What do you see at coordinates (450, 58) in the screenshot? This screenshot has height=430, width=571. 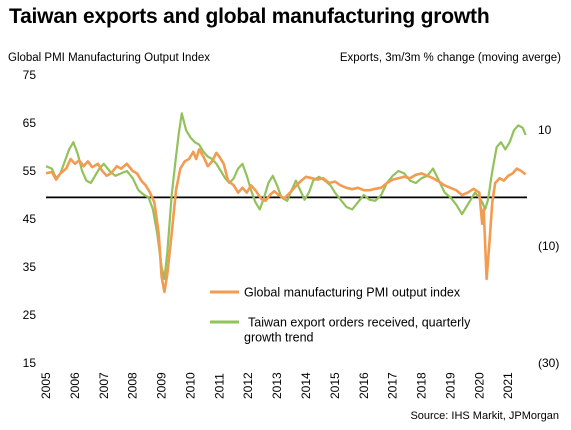 I see `right-axis-title: Exports, 3m/3m % change (moving averge)` at bounding box center [450, 58].